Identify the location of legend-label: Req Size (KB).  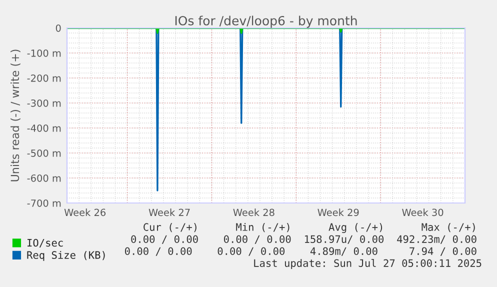
(66, 255).